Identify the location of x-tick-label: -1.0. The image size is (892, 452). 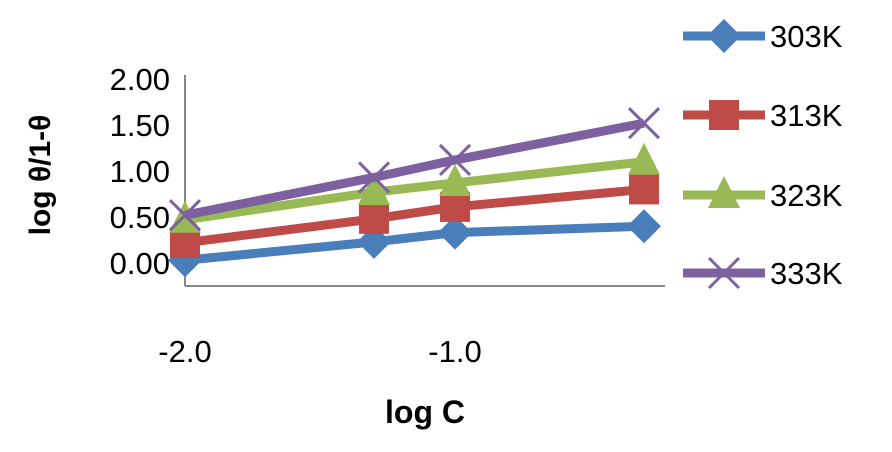
(454, 351).